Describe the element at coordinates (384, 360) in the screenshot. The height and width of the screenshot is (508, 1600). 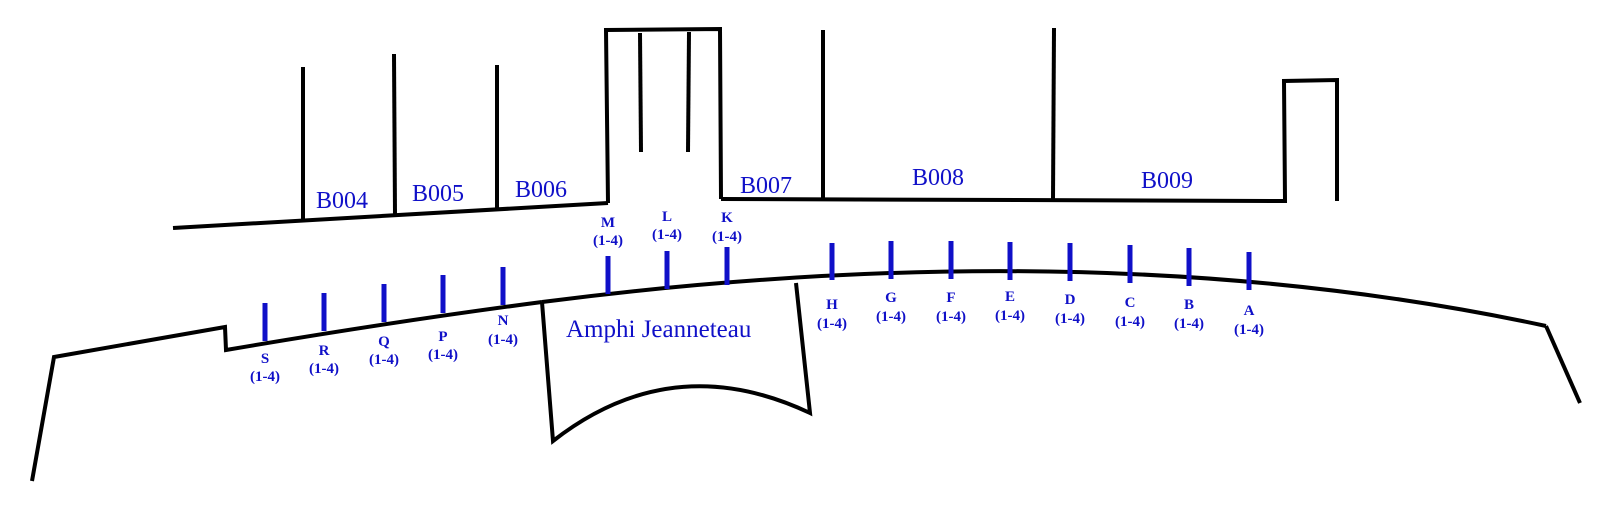
I see `post-range-q: (1-4)` at that location.